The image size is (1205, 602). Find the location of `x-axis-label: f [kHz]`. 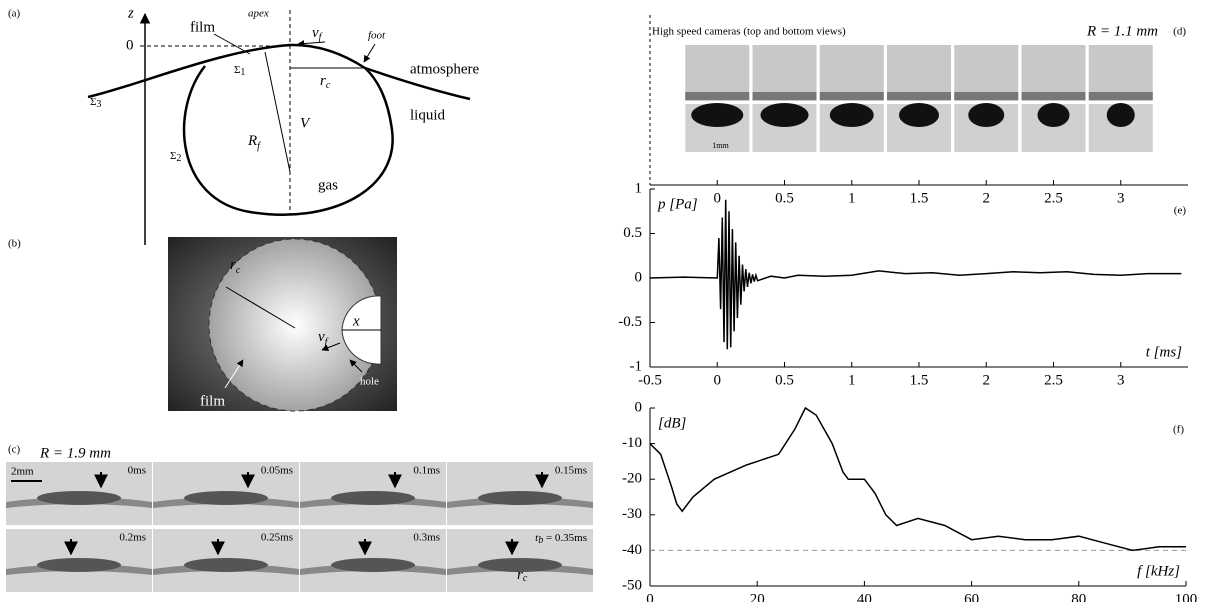

x-axis-label: f [kHz] is located at coordinates (1158, 571).